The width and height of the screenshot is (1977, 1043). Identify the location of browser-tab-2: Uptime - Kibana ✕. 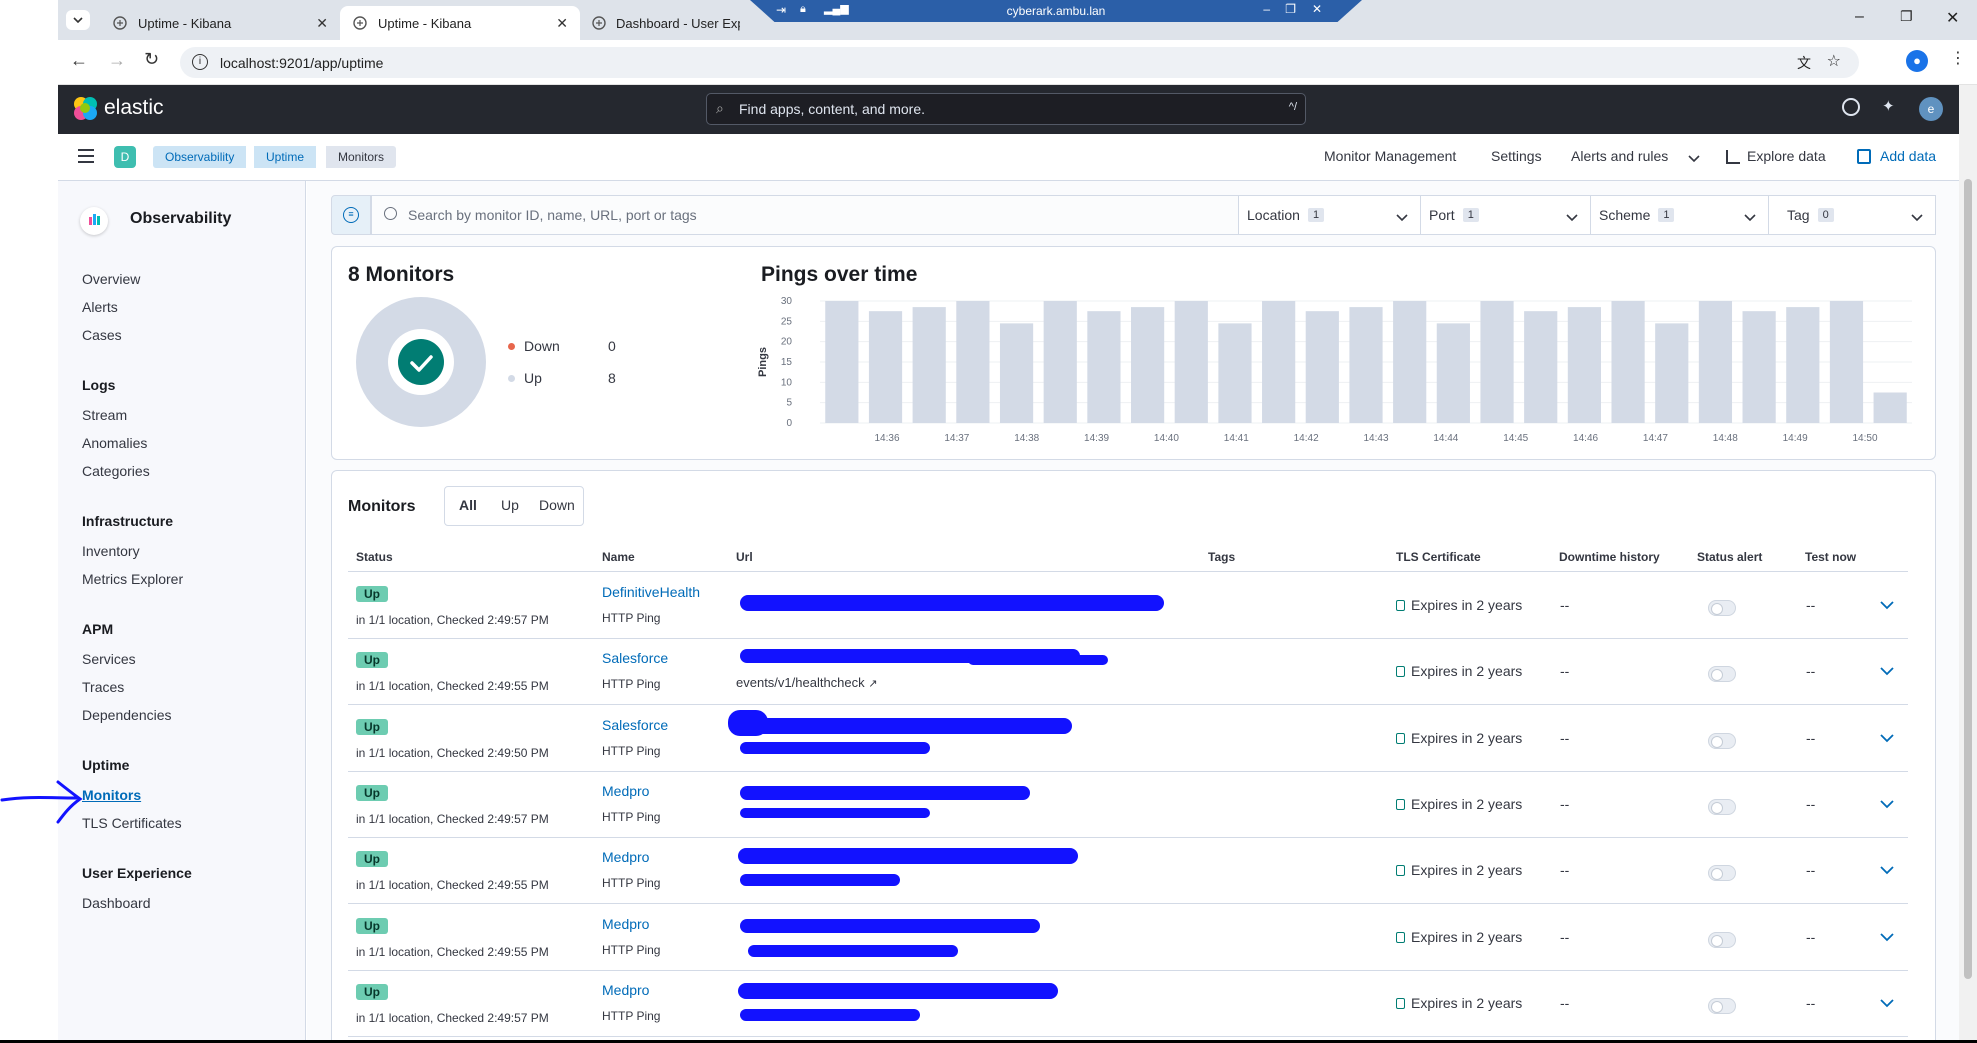
(460, 23).